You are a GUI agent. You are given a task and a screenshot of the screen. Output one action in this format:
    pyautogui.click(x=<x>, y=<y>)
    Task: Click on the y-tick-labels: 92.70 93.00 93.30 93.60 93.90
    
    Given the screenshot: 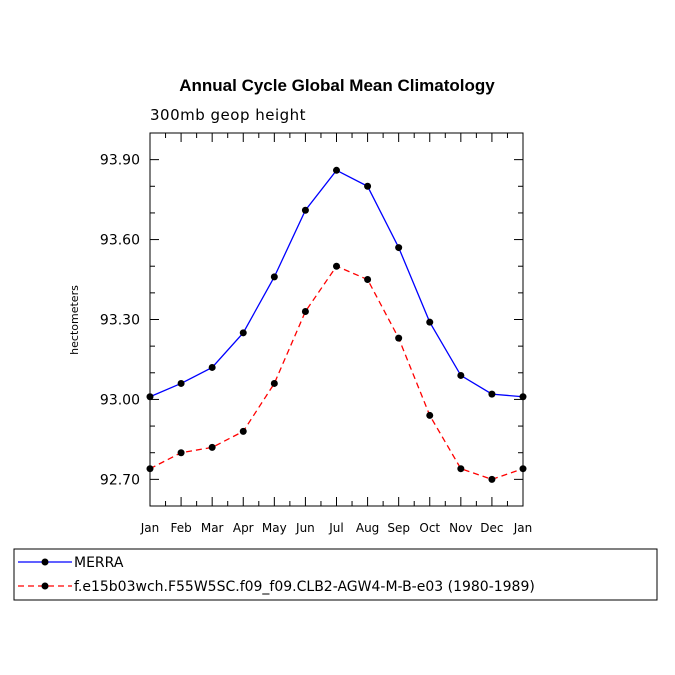 What is the action you would take?
    pyautogui.click(x=120, y=321)
    